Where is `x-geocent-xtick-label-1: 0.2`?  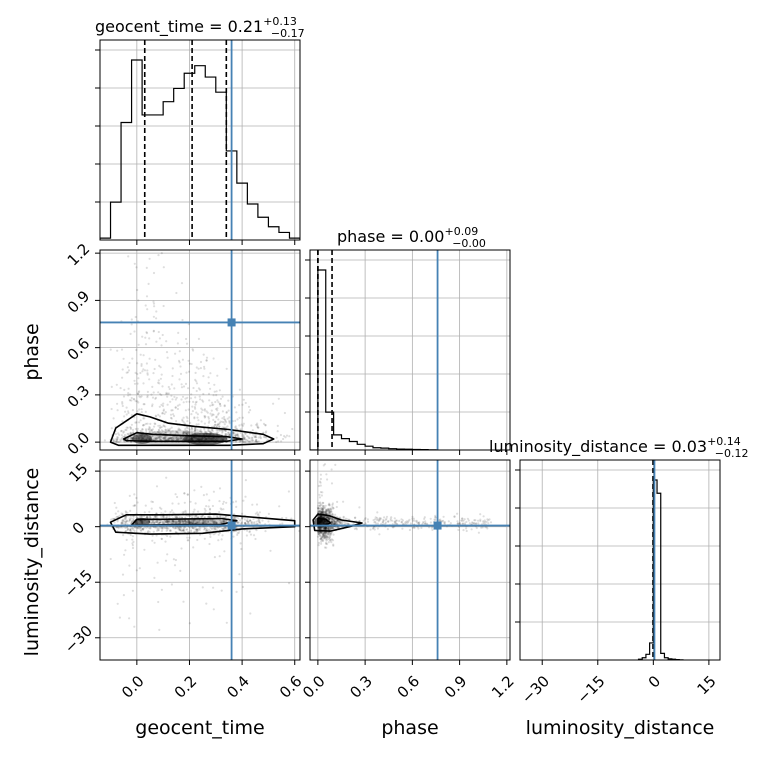
x-geocent-xtick-label-1: 0.2 is located at coordinates (186, 687).